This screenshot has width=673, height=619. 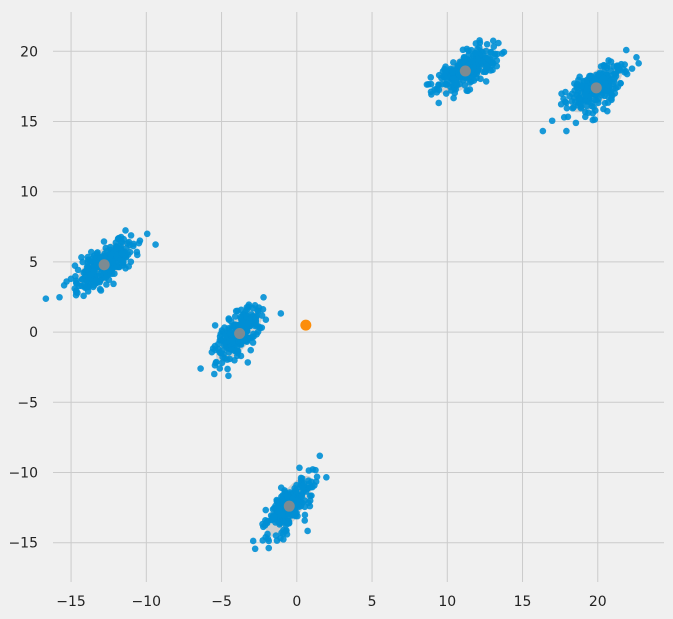 What do you see at coordinates (296, 602) in the screenshot?
I see `x-tick-label: 0` at bounding box center [296, 602].